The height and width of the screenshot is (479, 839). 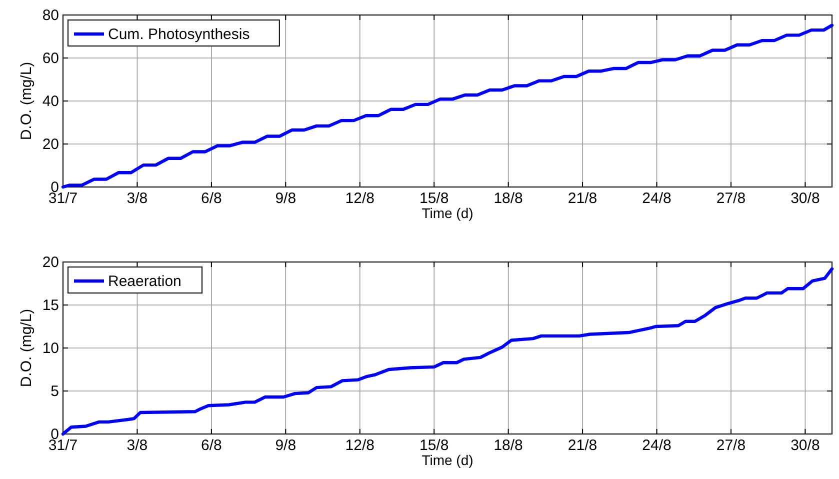 What do you see at coordinates (50, 58) in the screenshot?
I see `y-tick-label: 60` at bounding box center [50, 58].